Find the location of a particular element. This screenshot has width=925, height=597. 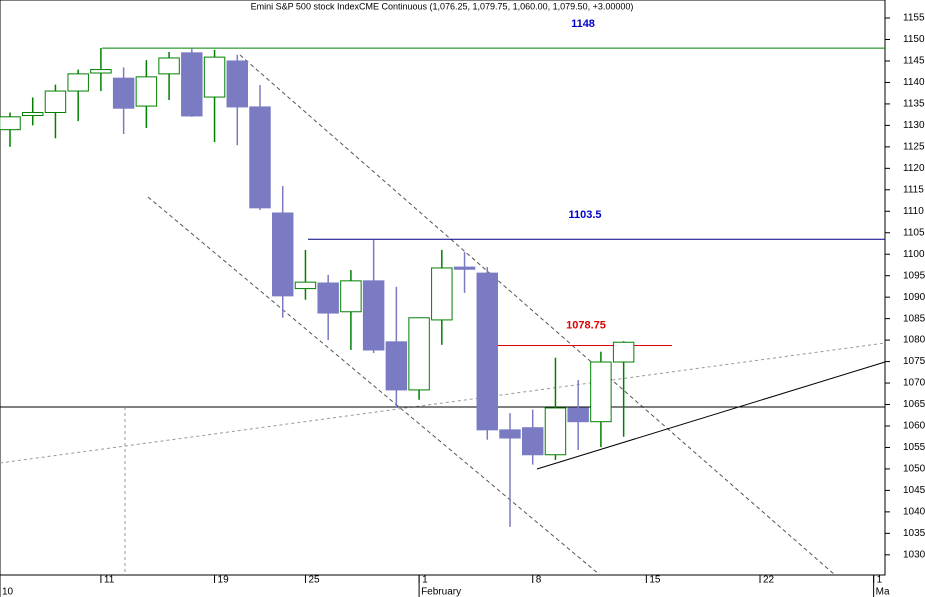

y-tick-label: 1040 is located at coordinates (914, 512).